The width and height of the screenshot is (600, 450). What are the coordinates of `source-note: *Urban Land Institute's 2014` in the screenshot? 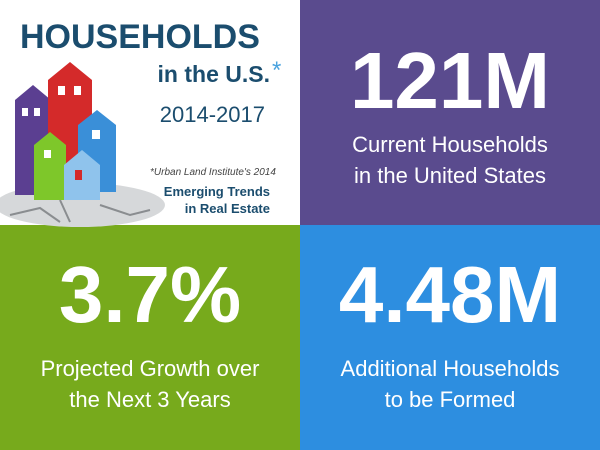 It's located at (213, 172).